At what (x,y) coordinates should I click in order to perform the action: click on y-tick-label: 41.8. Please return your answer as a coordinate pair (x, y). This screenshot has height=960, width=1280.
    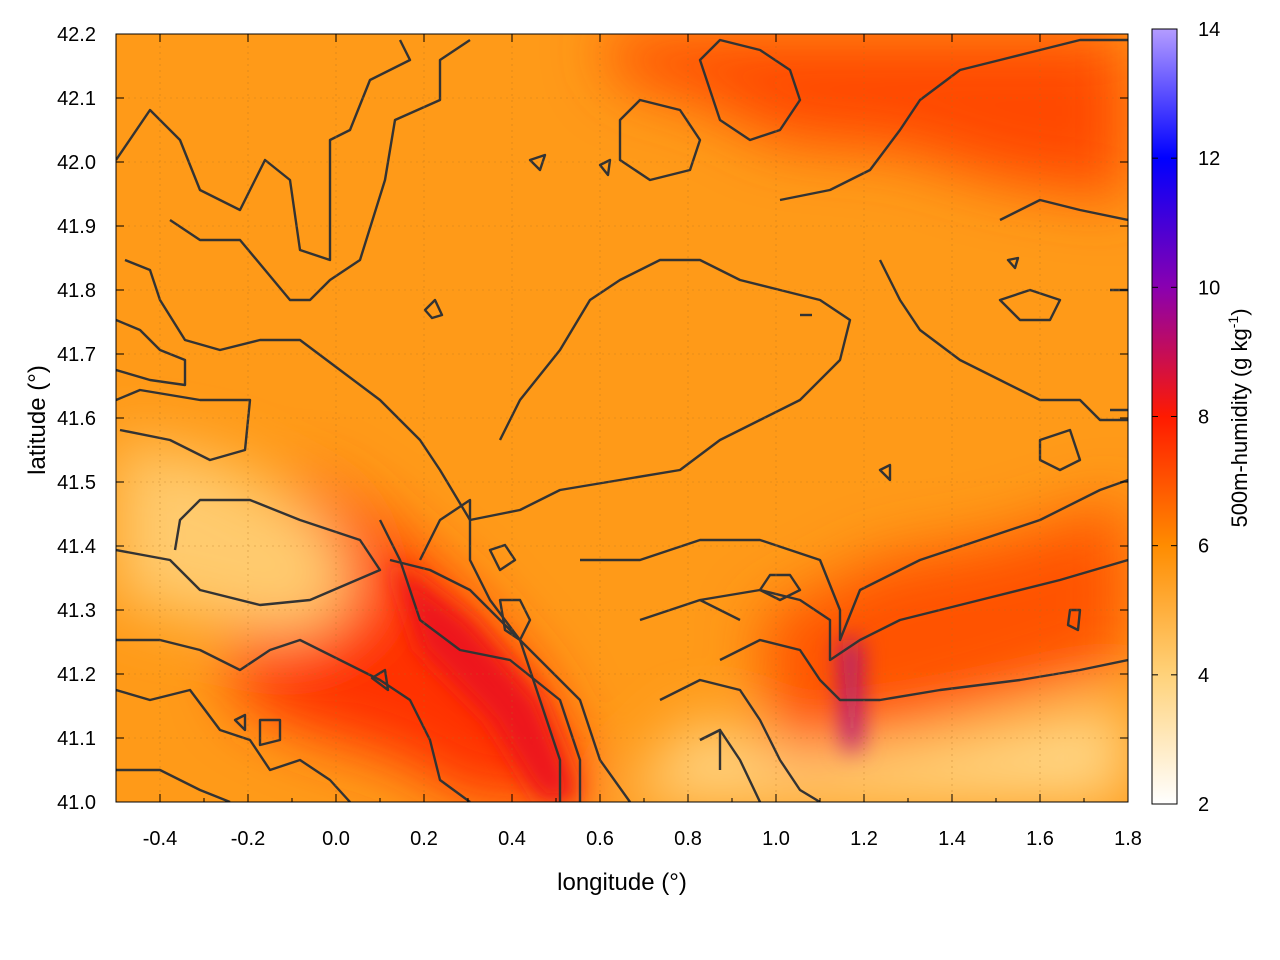
    Looking at the image, I should click on (76, 291).